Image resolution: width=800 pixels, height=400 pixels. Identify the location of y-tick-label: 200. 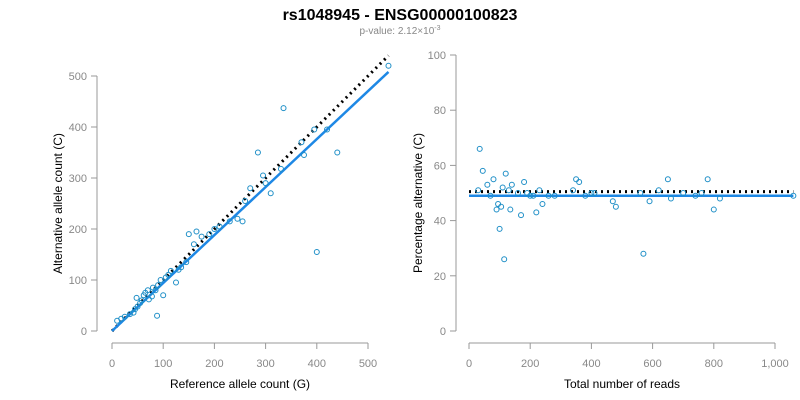
(78, 230).